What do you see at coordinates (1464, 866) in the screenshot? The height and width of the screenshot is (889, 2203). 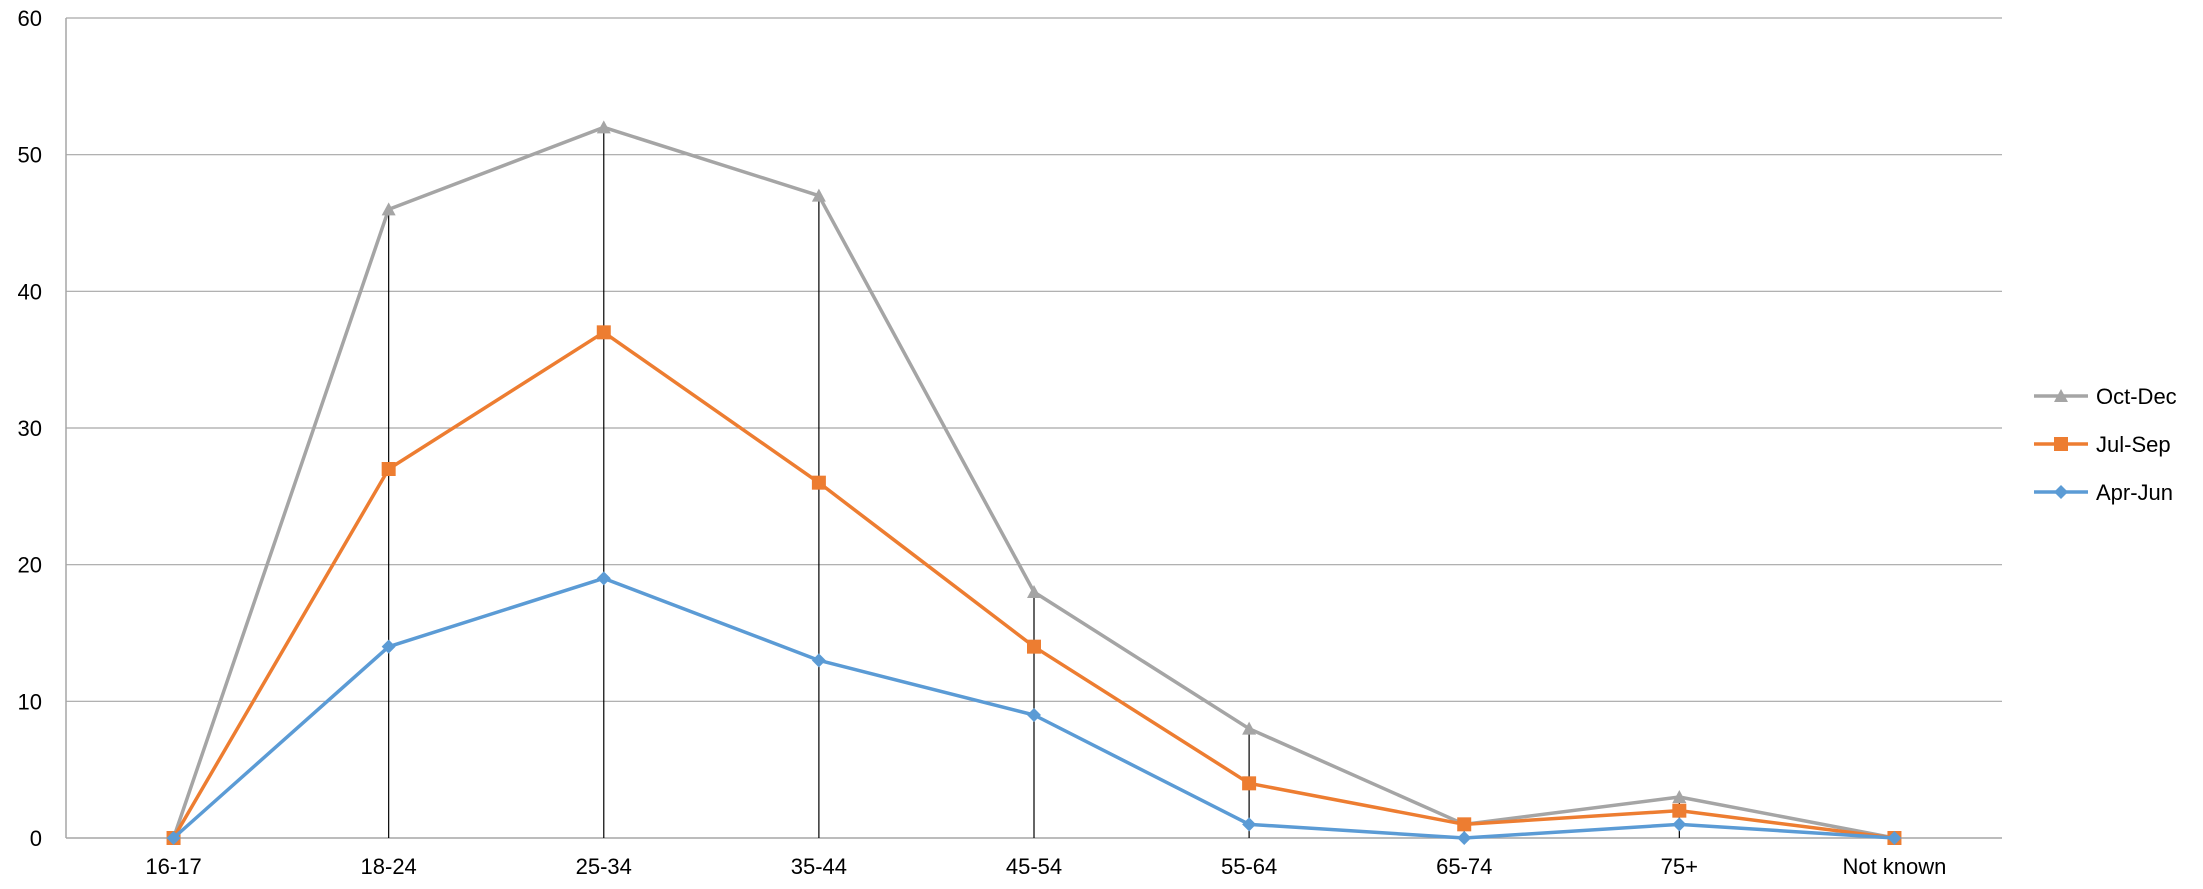 I see `x-tick-label: 65-74` at bounding box center [1464, 866].